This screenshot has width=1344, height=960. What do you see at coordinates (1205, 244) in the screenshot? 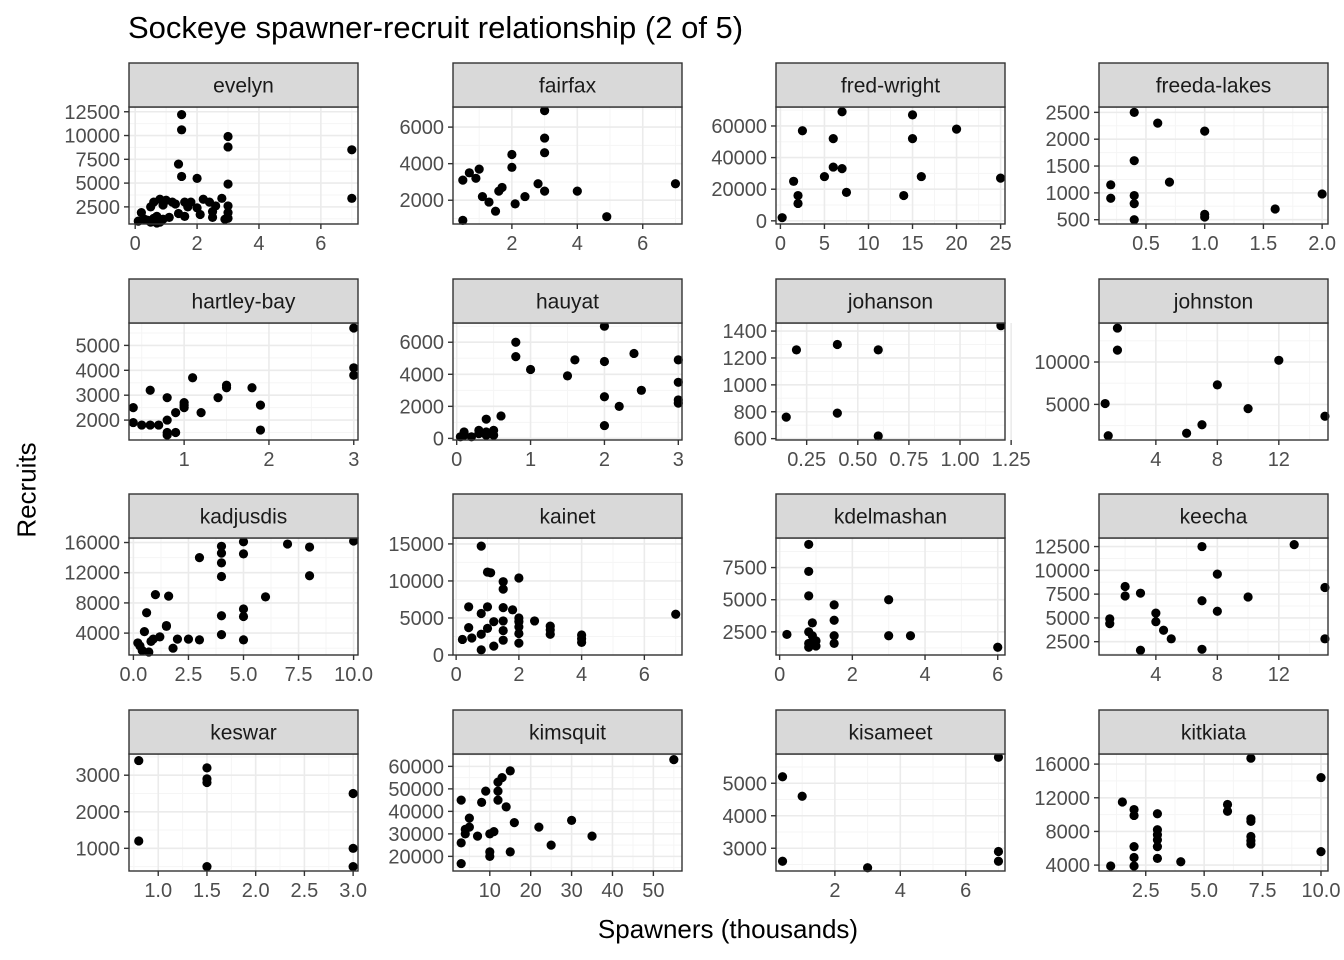
I see `x-tick-label: 1.0` at bounding box center [1205, 244].